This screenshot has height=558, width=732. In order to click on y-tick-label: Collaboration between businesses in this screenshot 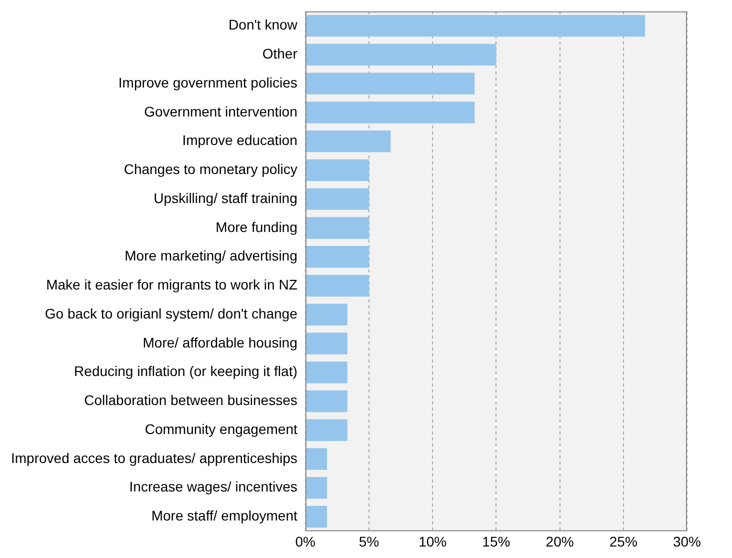, I will do `click(191, 400)`.